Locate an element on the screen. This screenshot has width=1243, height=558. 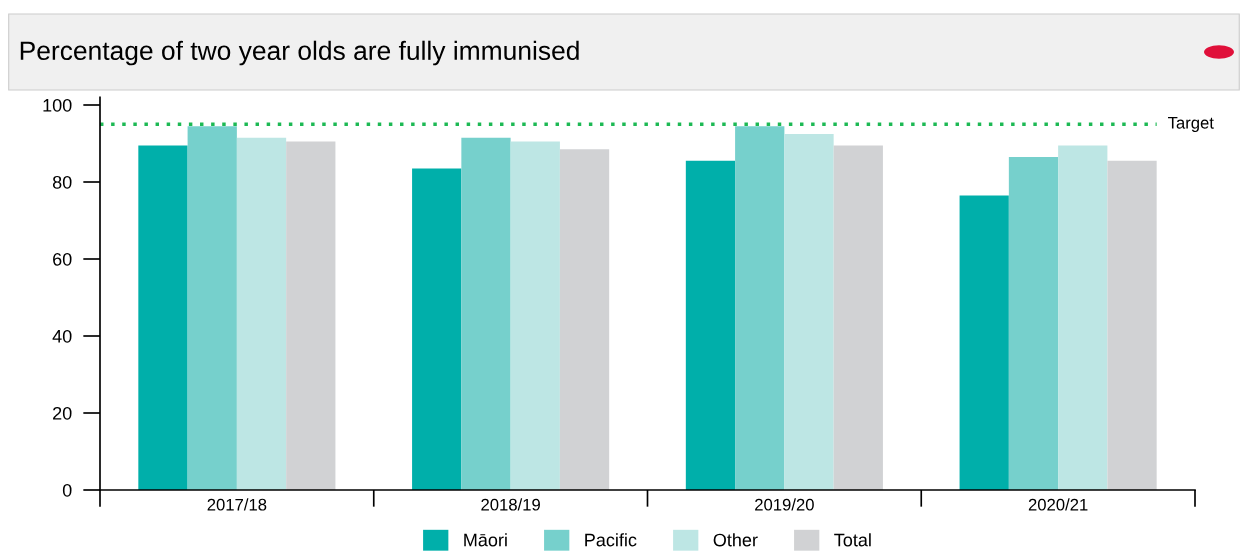
y-tick-label: 20 is located at coordinates (62, 413).